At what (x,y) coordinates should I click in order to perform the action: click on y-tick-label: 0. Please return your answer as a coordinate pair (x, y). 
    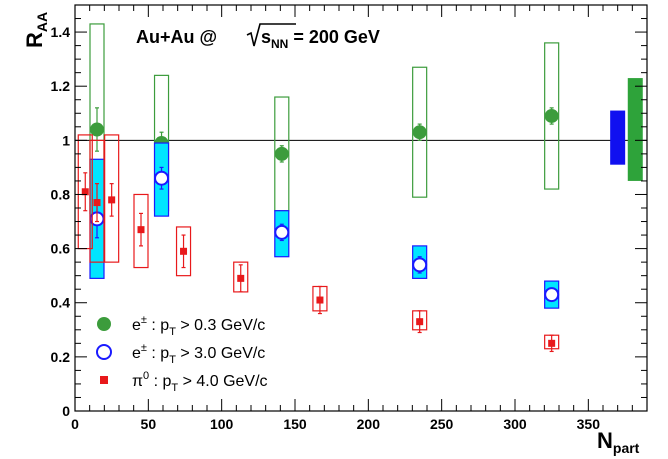
    Looking at the image, I should click on (66, 411).